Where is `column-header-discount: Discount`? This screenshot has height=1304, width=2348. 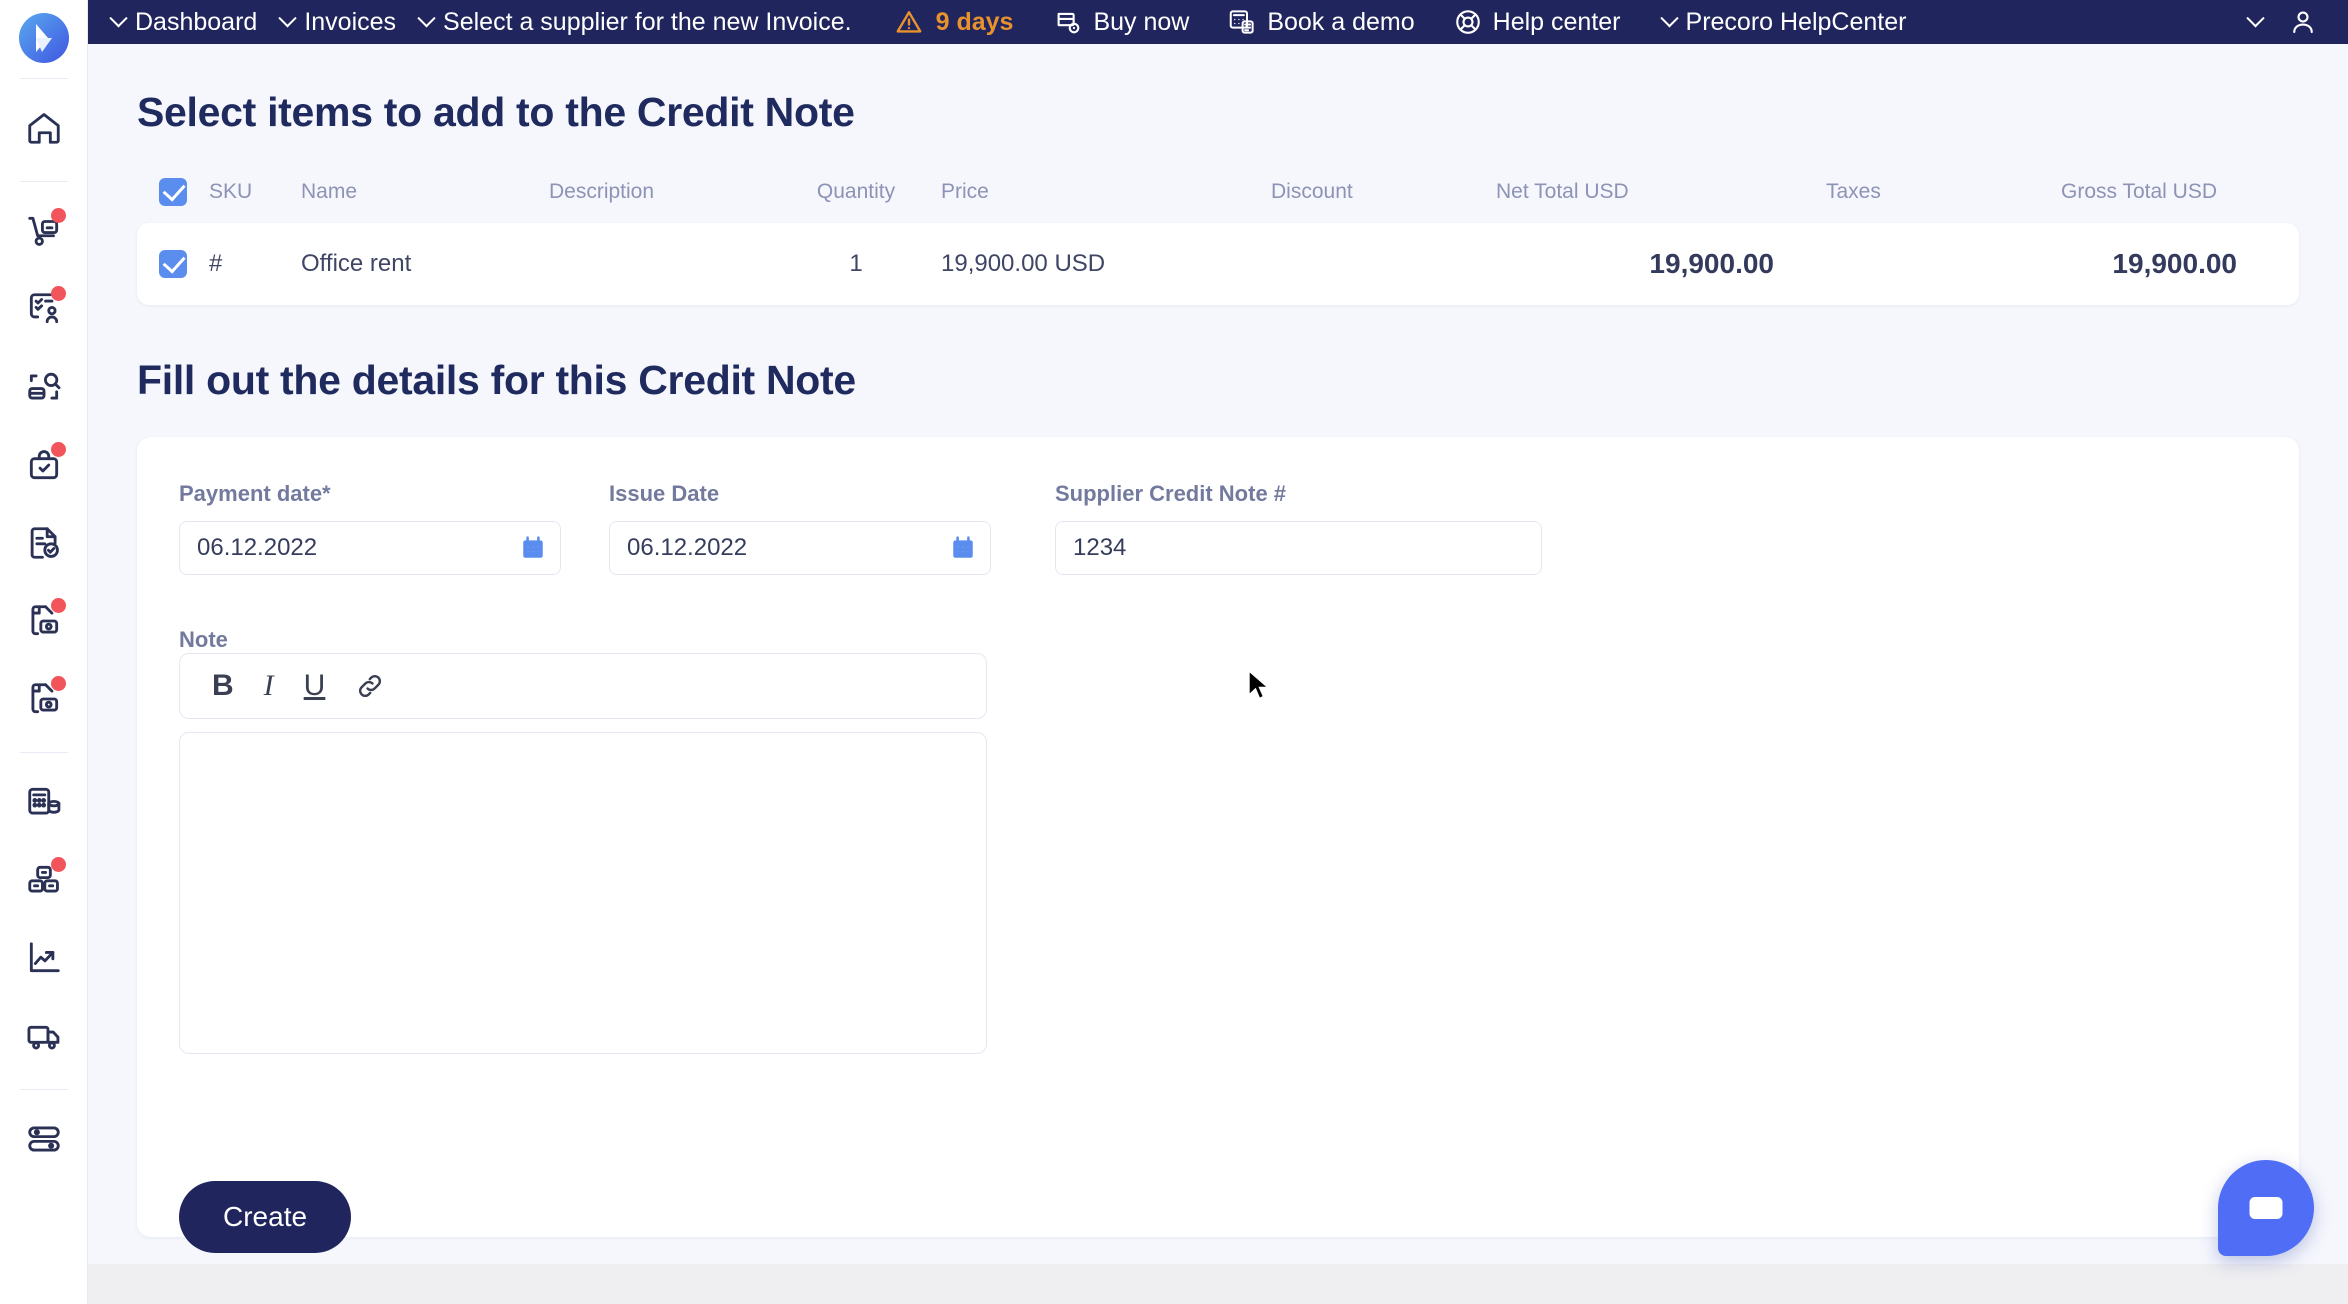 column-header-discount: Discount is located at coordinates (1312, 191).